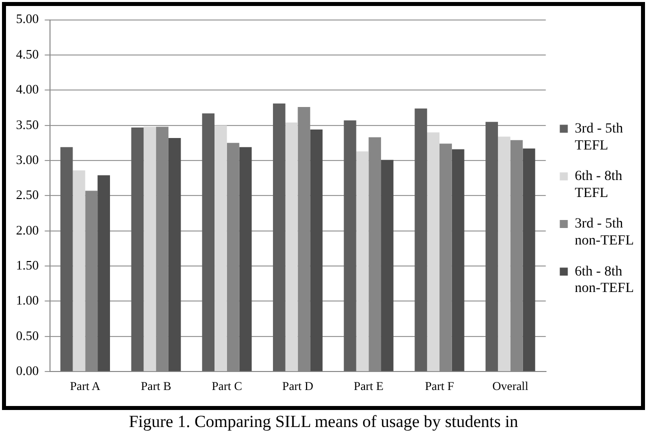 The height and width of the screenshot is (434, 647). I want to click on y-tick-label: 0.50, so click(27, 335).